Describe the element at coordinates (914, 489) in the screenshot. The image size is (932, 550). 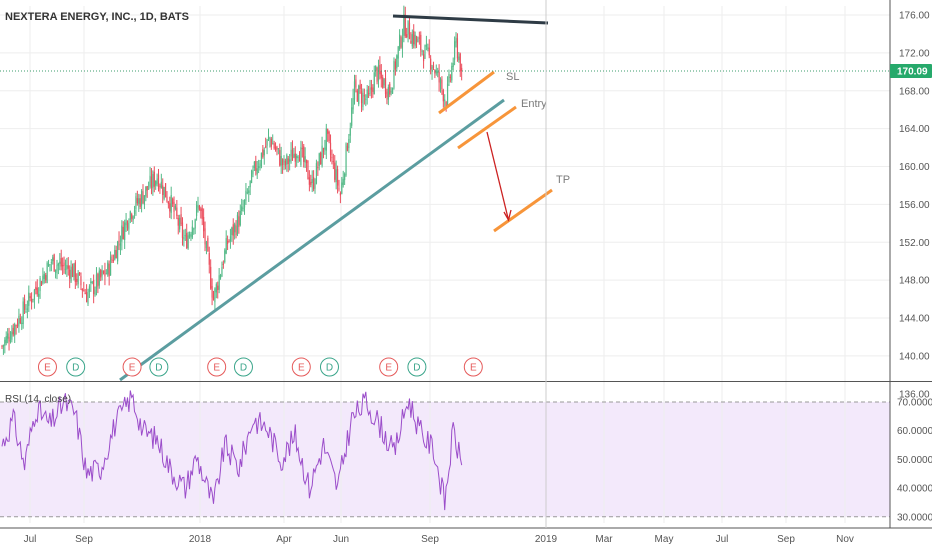
I see `rsi-tick-label: 40.0000` at that location.